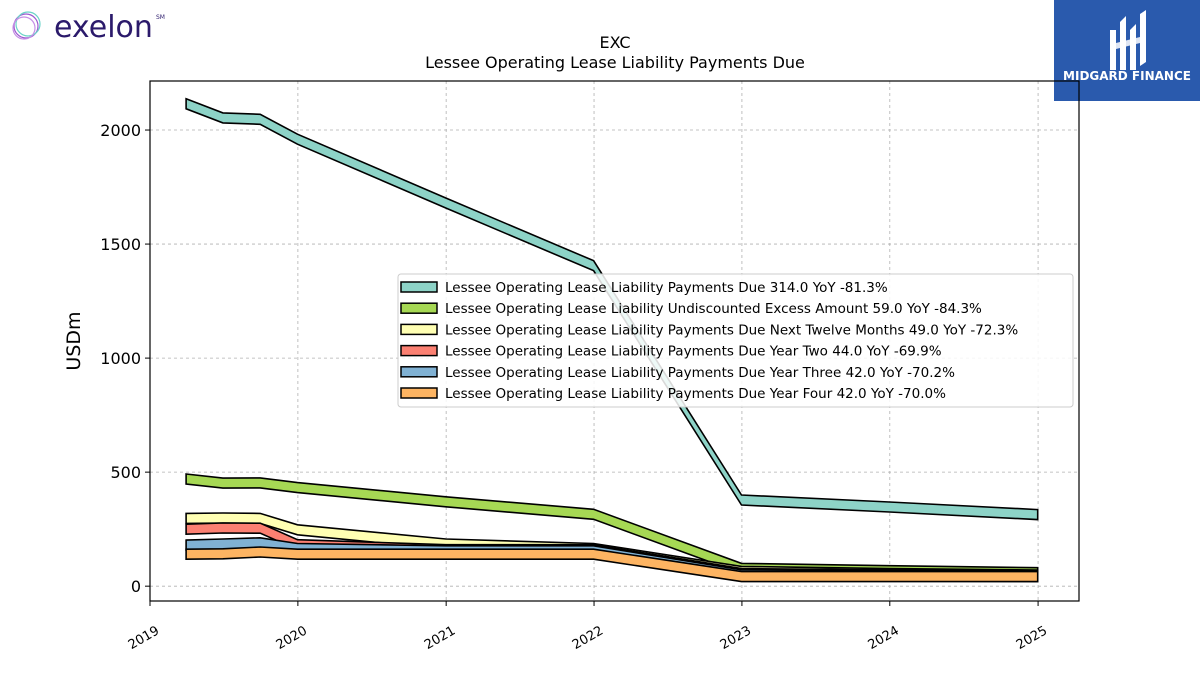 This screenshot has height=675, width=1200. Describe the element at coordinates (103, 27) in the screenshot. I see `exelon-wordmark: exelon` at that location.